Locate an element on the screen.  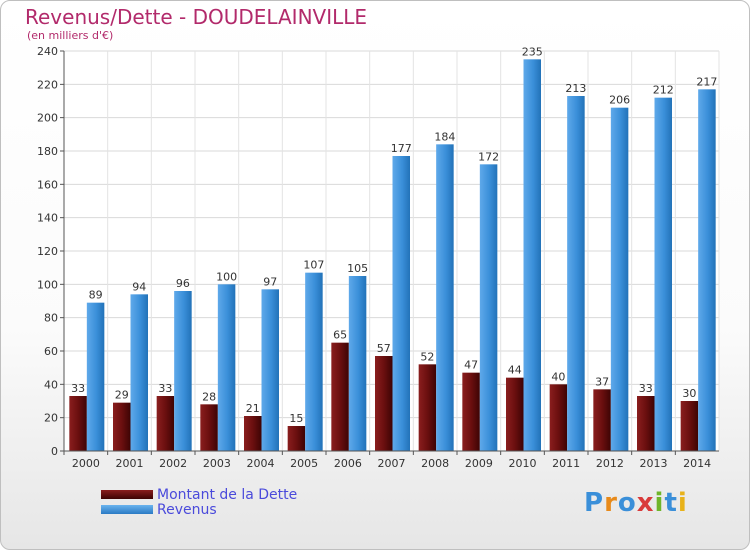
x-tick-label: 2013 is located at coordinates (654, 463).